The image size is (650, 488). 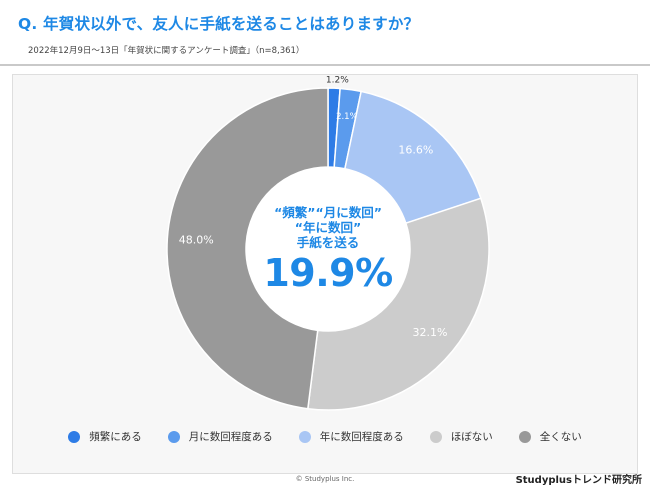 What do you see at coordinates (578, 480) in the screenshot?
I see `brand-logo: Studyplusトレンド研究所` at bounding box center [578, 480].